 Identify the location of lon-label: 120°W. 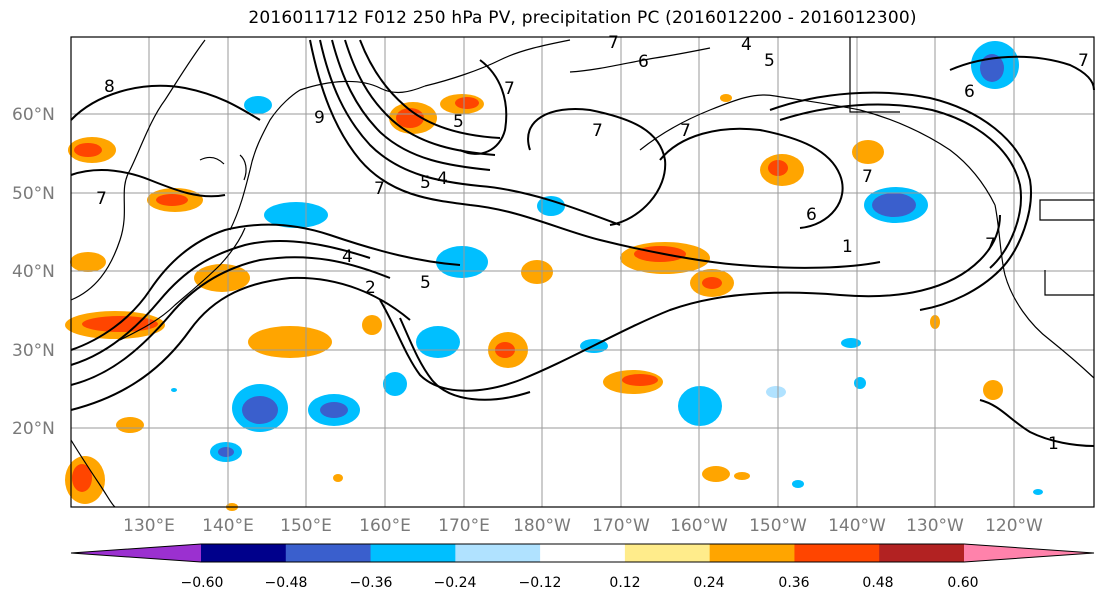
(1014, 526).